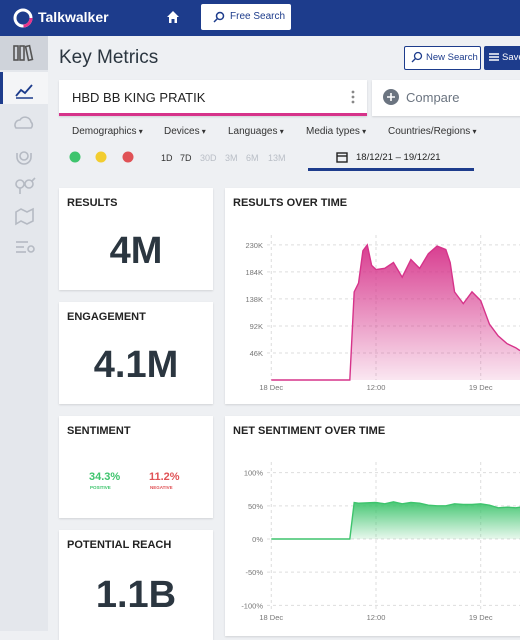  What do you see at coordinates (417, 57) in the screenshot?
I see `new-search-icon` at bounding box center [417, 57].